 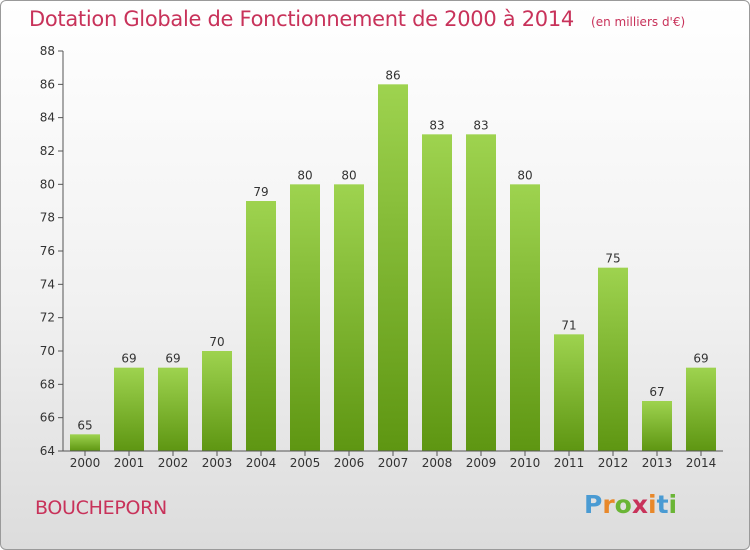 What do you see at coordinates (568, 325) in the screenshot?
I see `data-label-2011: 71` at bounding box center [568, 325].